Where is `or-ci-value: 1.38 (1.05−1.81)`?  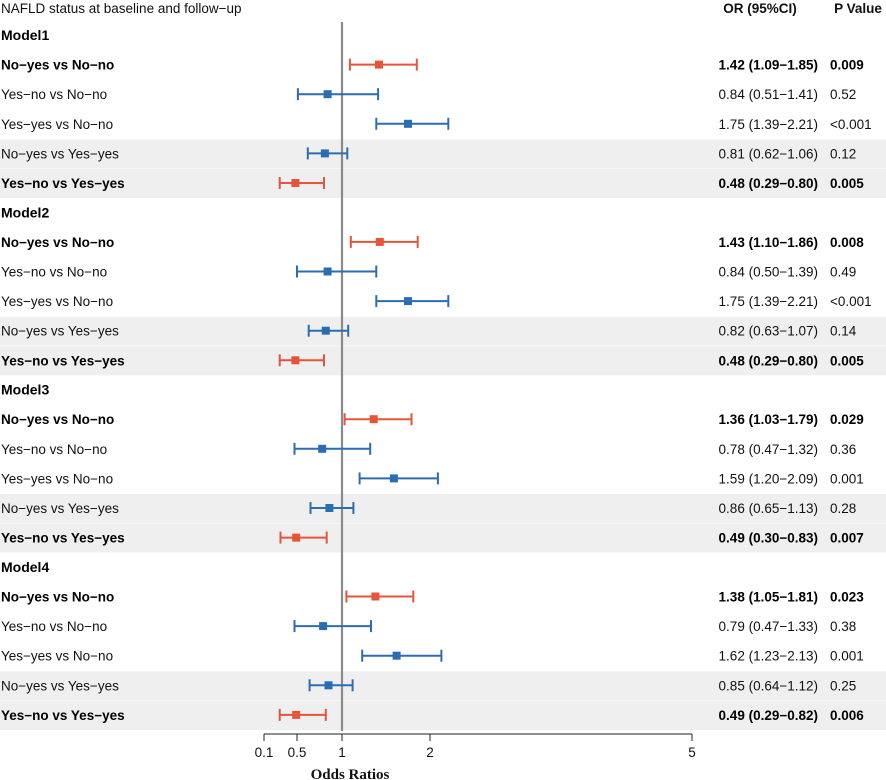 or-ci-value: 1.38 (1.05−1.81) is located at coordinates (768, 597).